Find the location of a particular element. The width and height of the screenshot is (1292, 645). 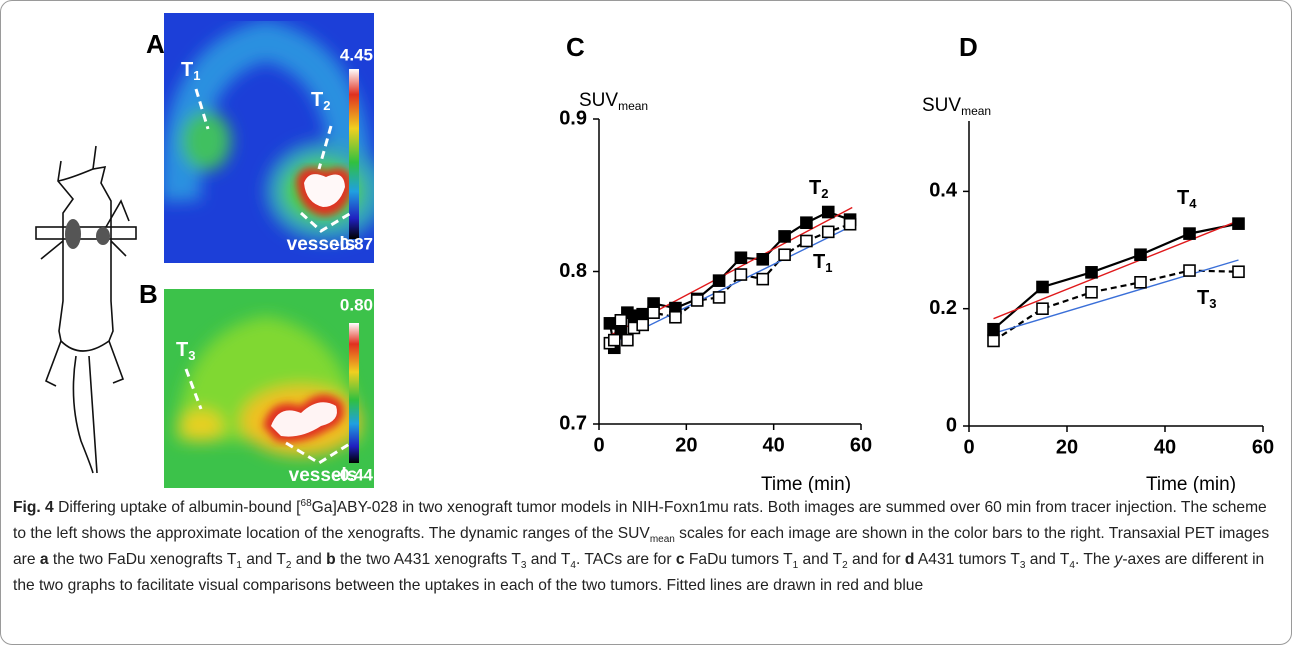

x-axis-label: Time (min) is located at coordinates (806, 483).